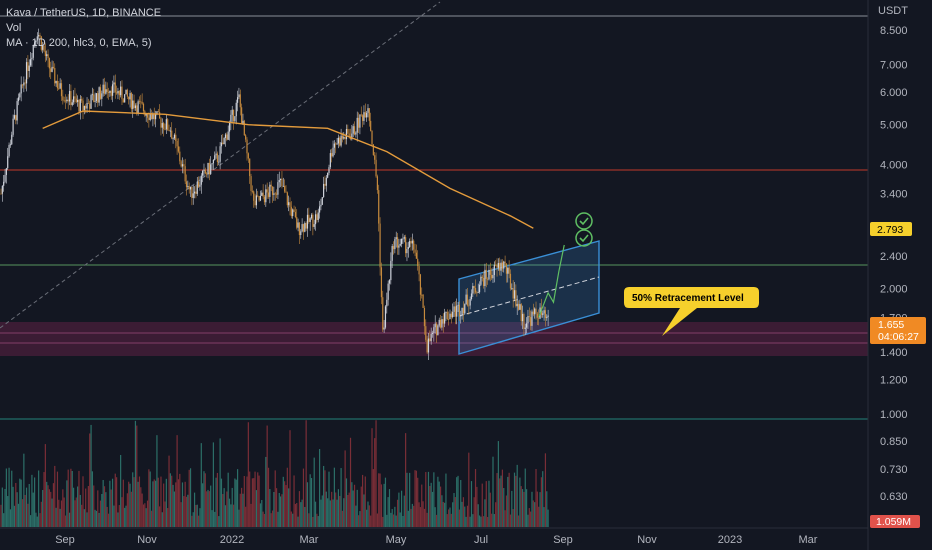  I want to click on volume-legend: Vol, so click(14, 28).